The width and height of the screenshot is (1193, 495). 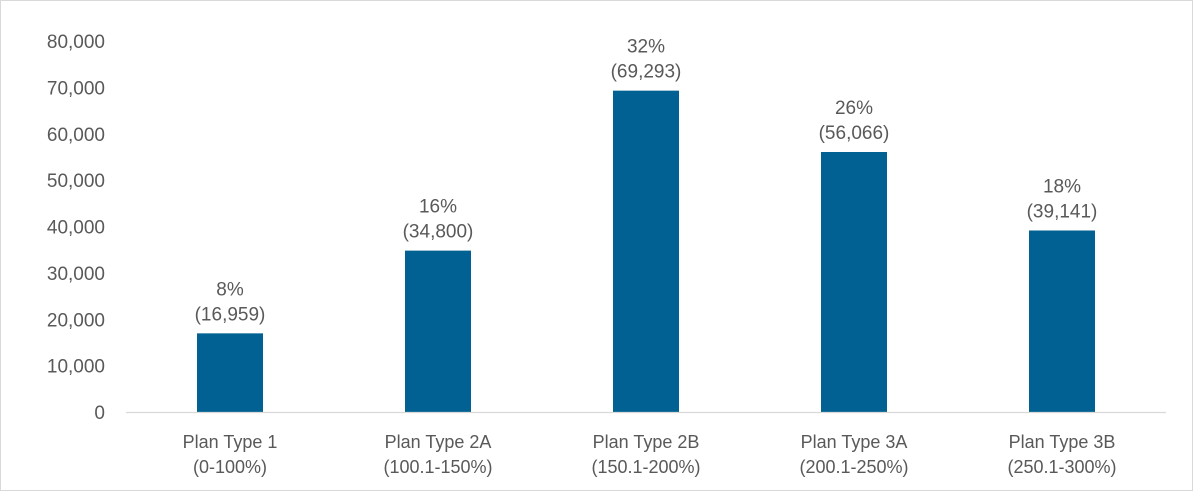 What do you see at coordinates (1062, 211) in the screenshot?
I see `data-label-count: (39,141)` at bounding box center [1062, 211].